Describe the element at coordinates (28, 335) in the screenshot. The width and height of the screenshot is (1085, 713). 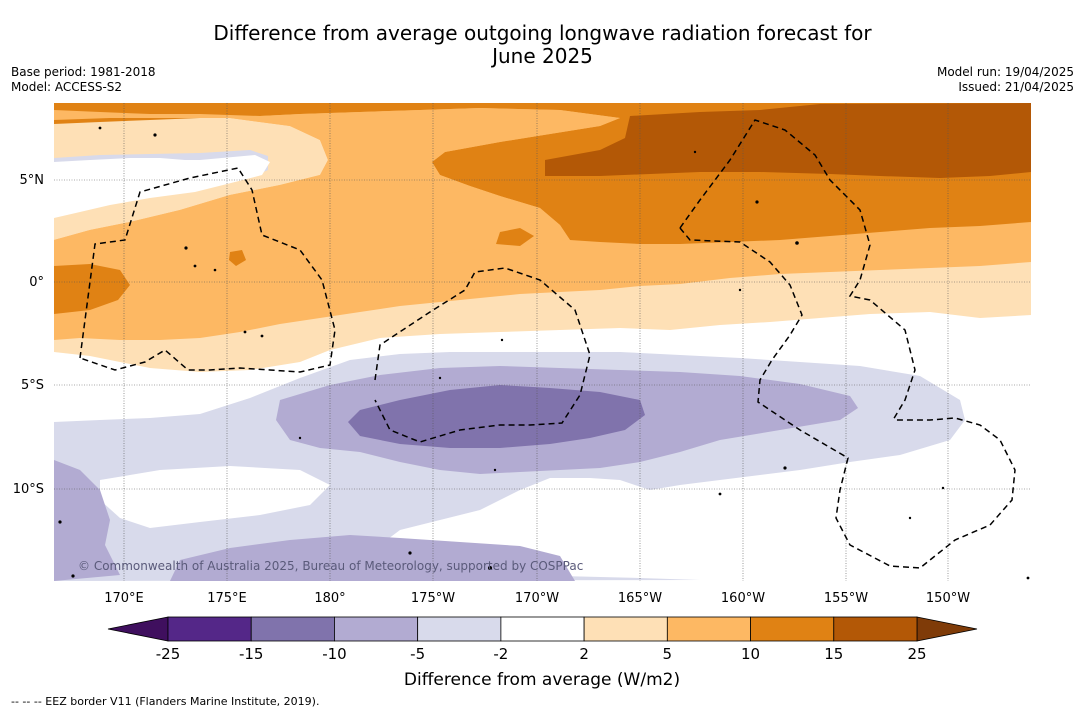
I see `lat-labels: 5°N 0° 5°S 10°S` at that location.